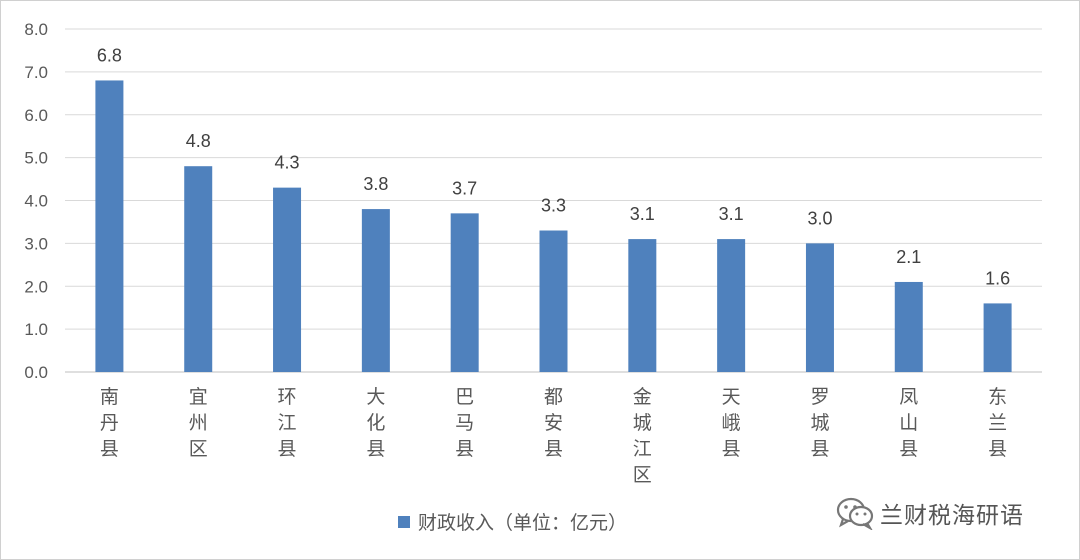 This screenshot has height=560, width=1080. Describe the element at coordinates (375, 184) in the screenshot. I see `data-label: 3.8` at that location.